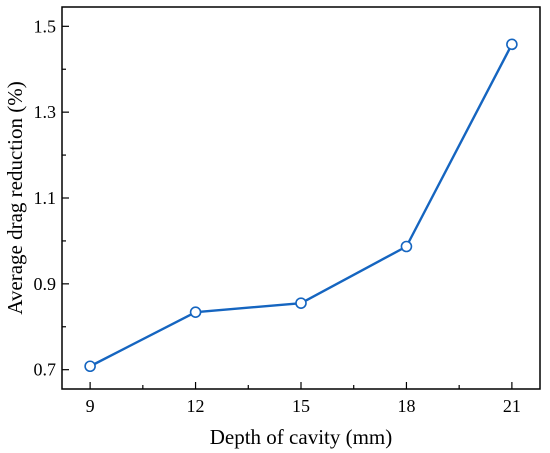 The width and height of the screenshot is (550, 453). I want to click on y-tick-label: 1.3, so click(45, 112).